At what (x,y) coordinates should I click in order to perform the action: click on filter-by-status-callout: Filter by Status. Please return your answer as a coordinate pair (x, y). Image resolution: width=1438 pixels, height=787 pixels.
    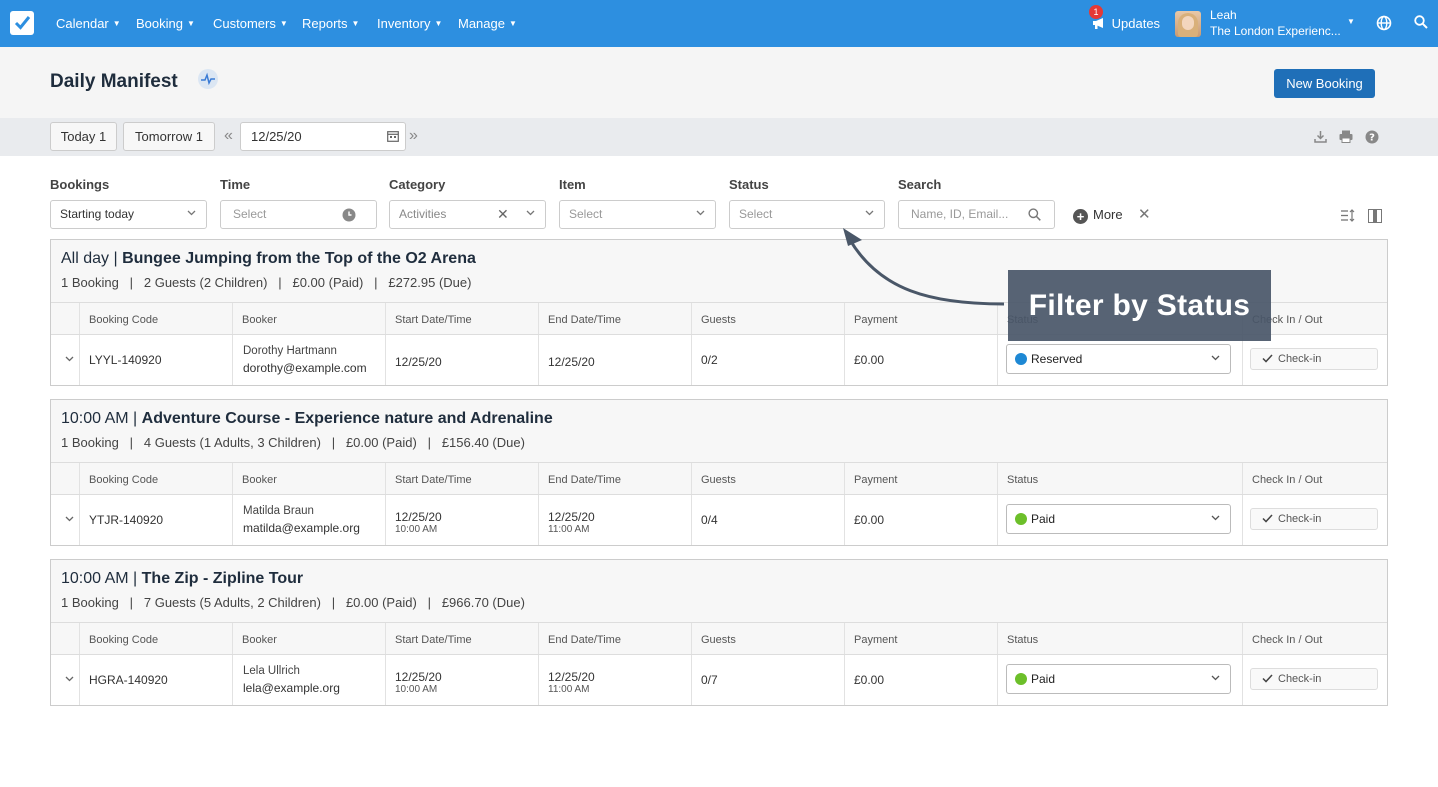
    Looking at the image, I should click on (1139, 305).